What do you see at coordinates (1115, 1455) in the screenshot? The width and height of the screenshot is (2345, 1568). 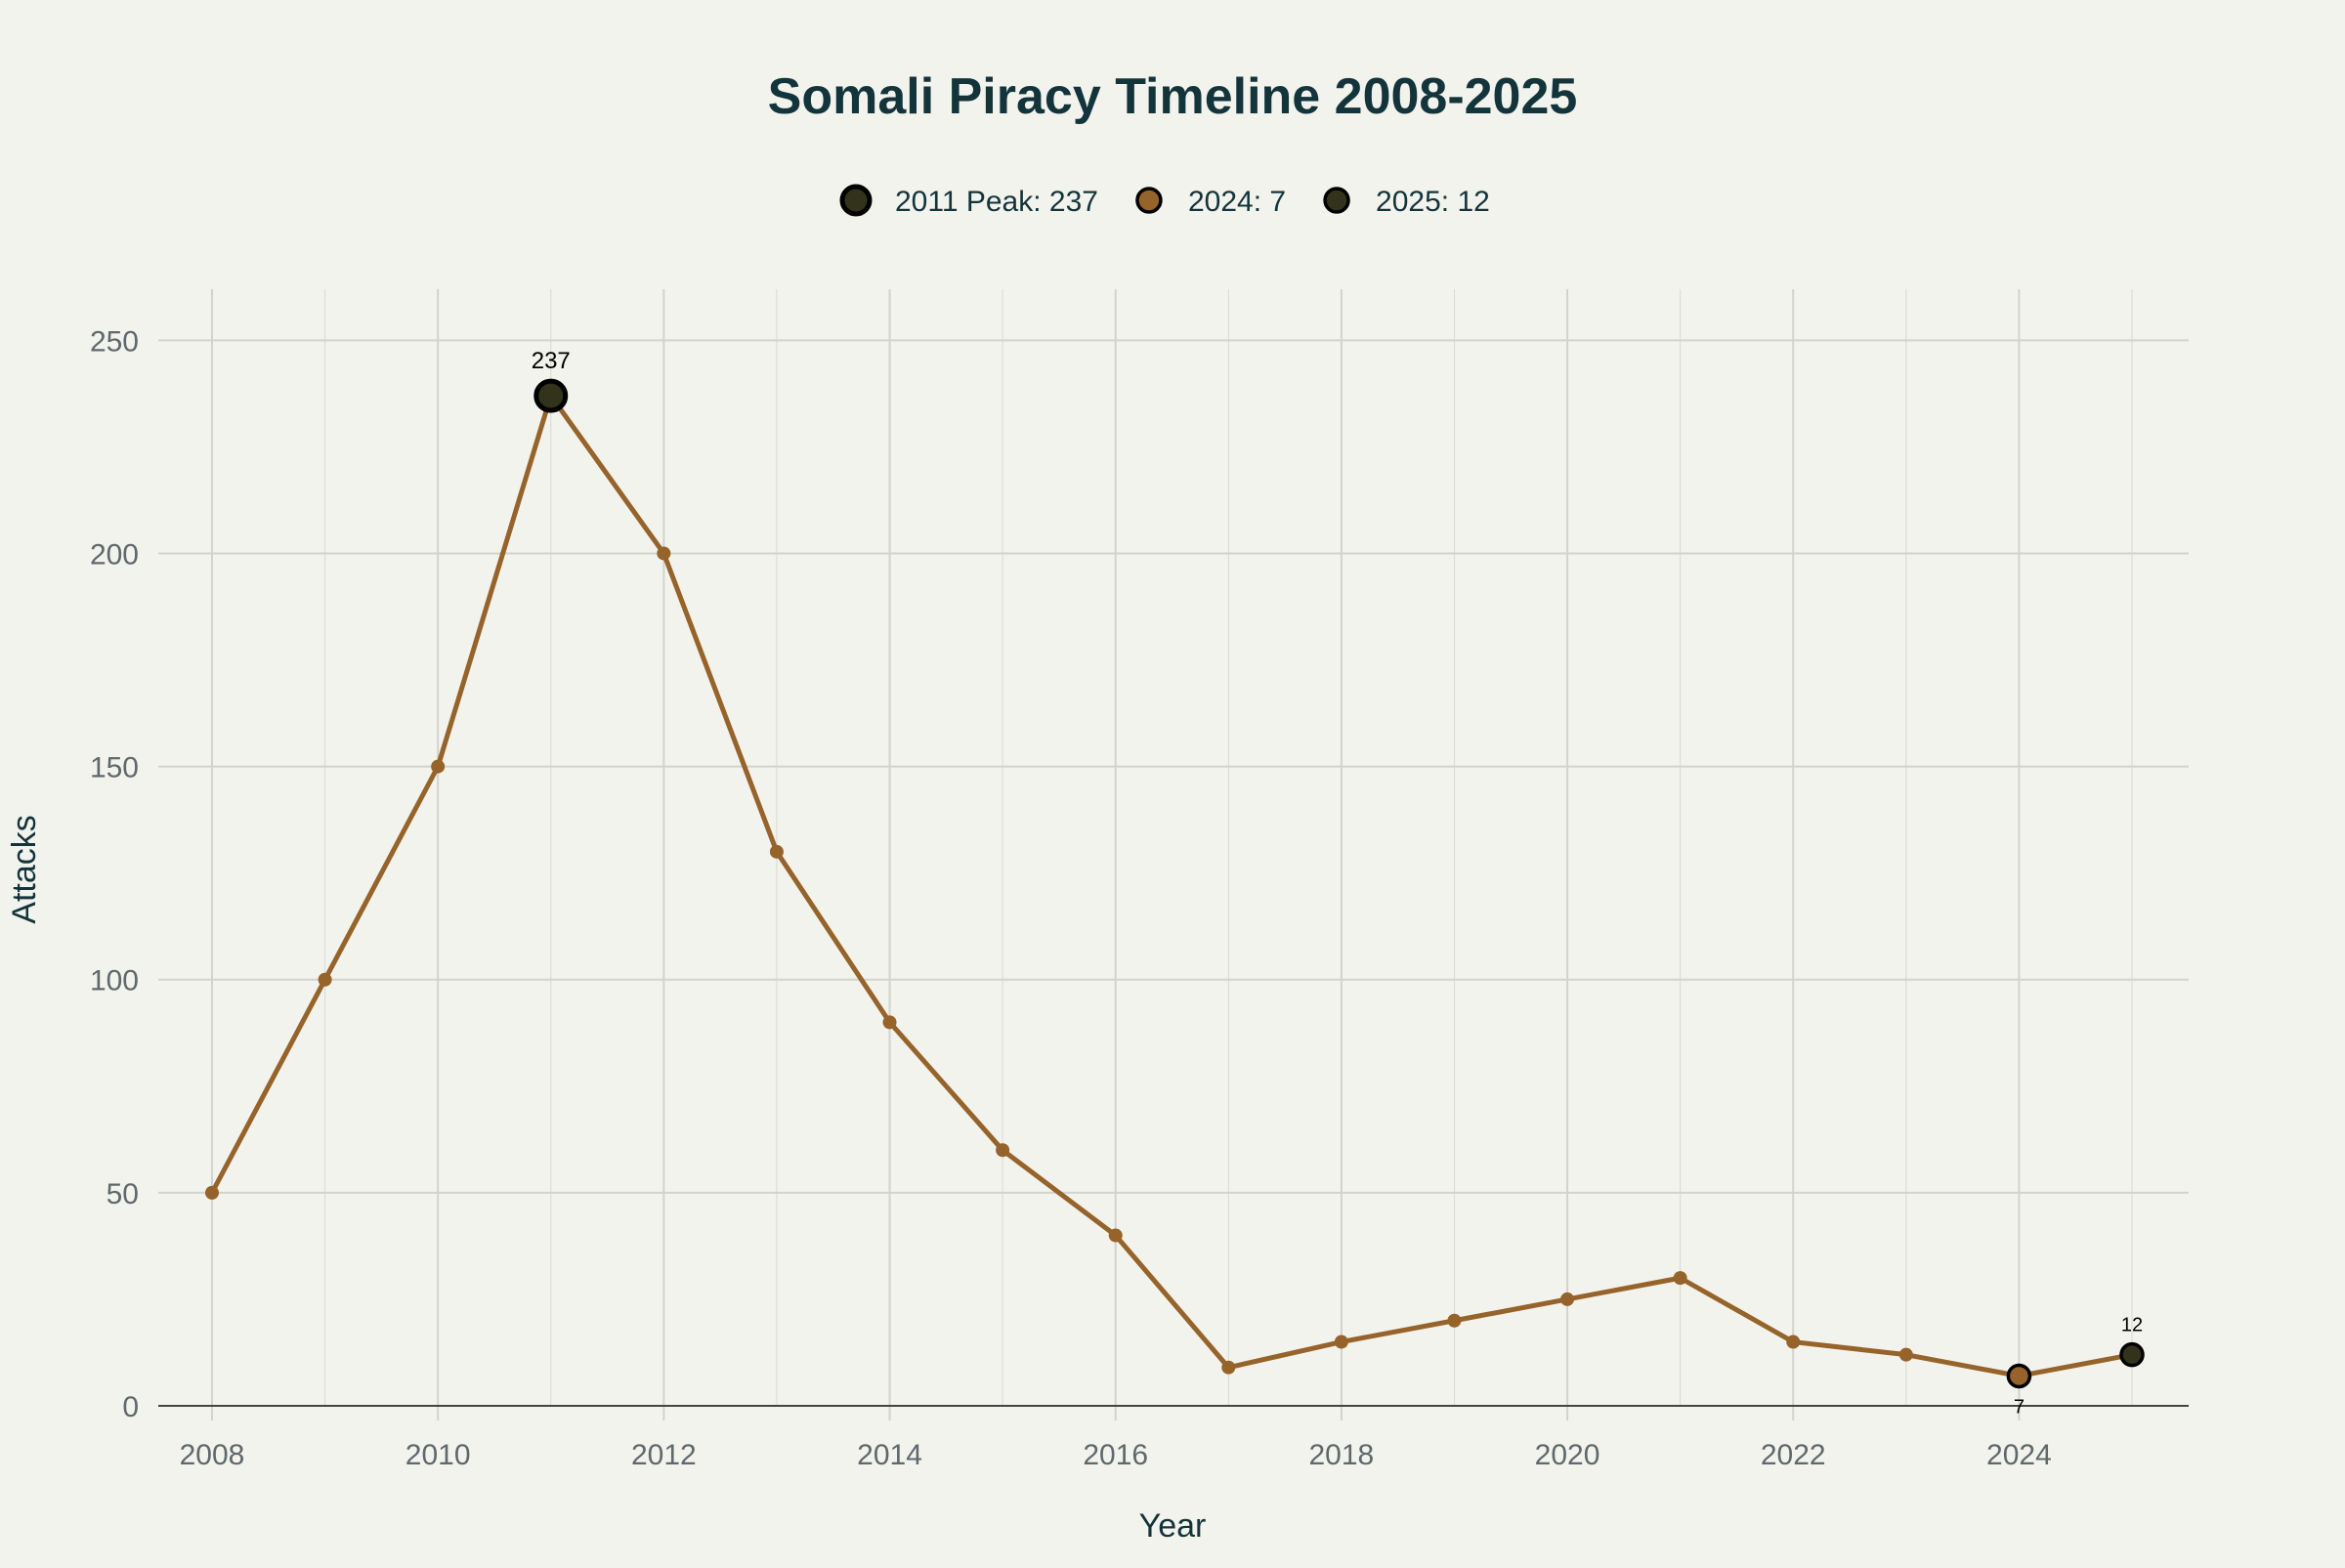 I see `x-tick-label: 2016` at bounding box center [1115, 1455].